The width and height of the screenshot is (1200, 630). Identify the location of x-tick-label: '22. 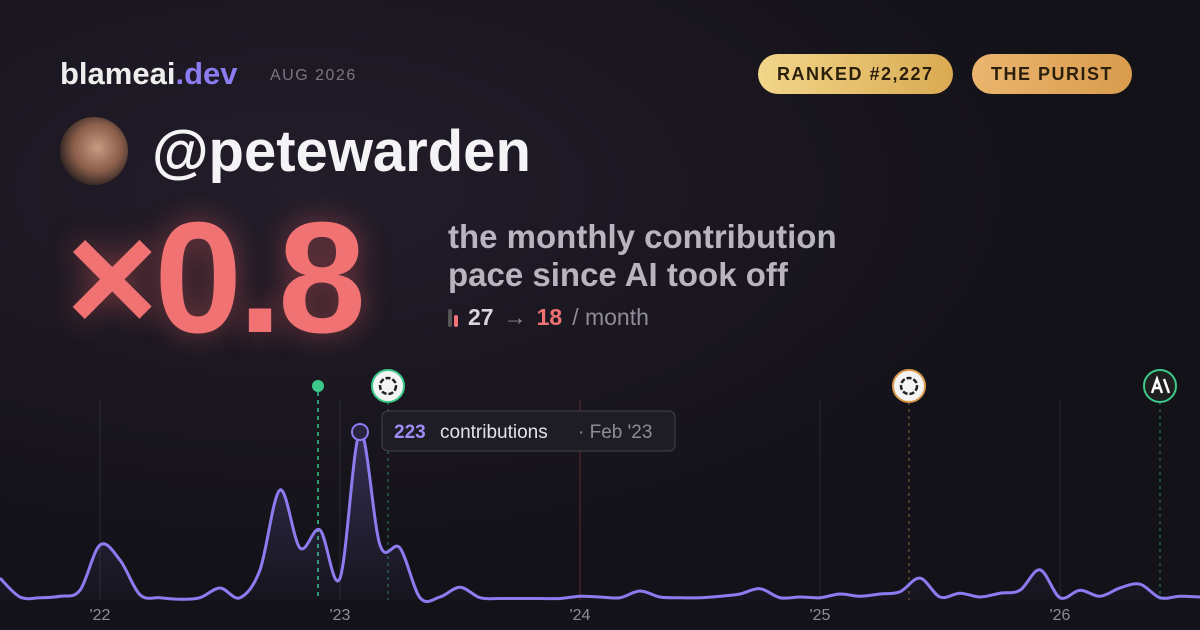
(100, 615).